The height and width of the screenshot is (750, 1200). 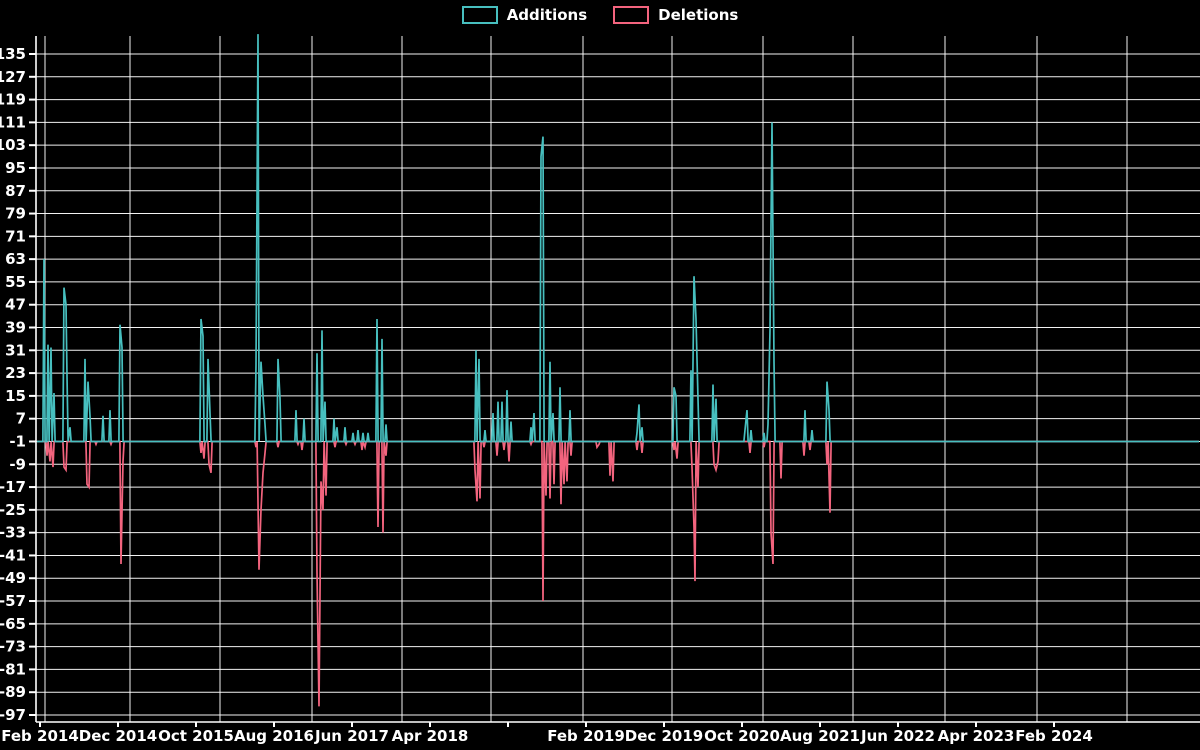 What do you see at coordinates (479, 15) in the screenshot?
I see `additions-swatch-icon` at bounding box center [479, 15].